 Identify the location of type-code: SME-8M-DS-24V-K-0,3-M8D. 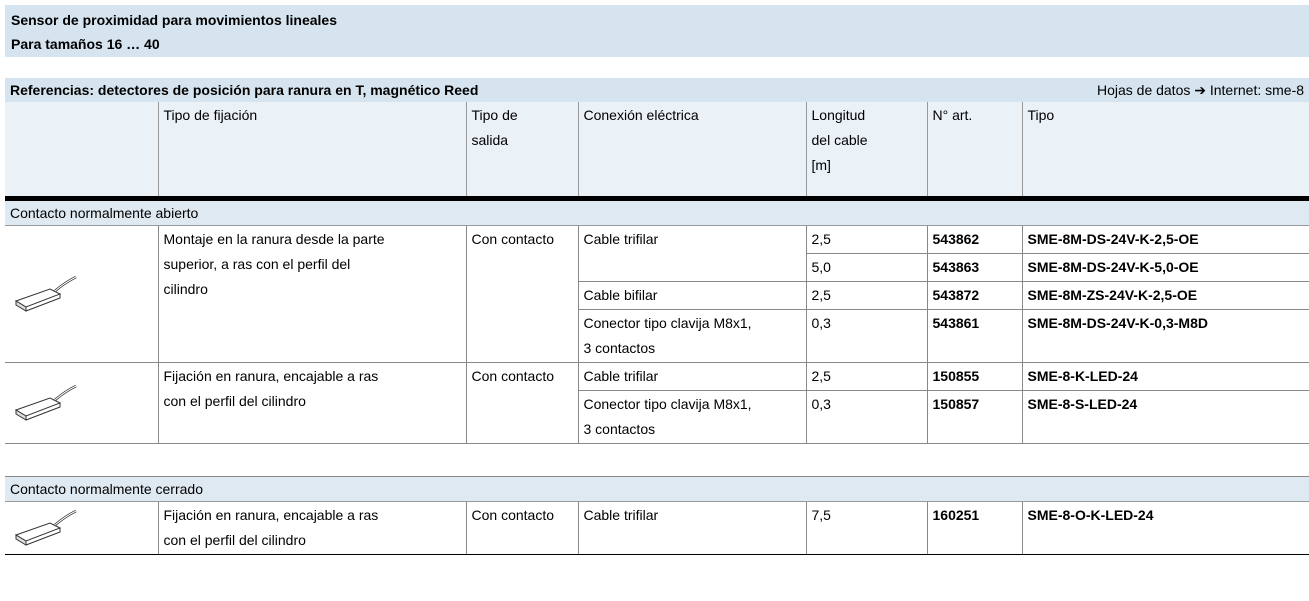
(1165, 336).